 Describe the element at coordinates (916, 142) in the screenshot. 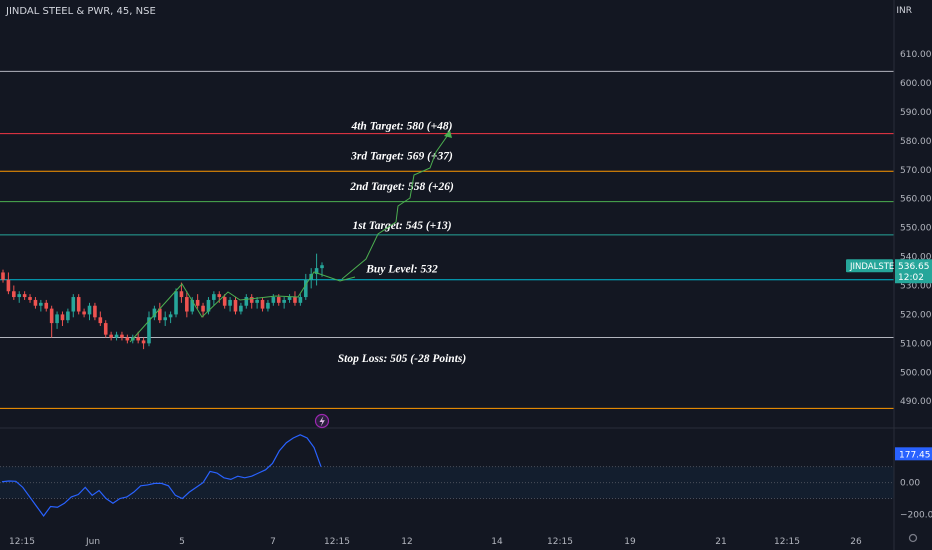

I see `price-tick-label: 580.00` at that location.